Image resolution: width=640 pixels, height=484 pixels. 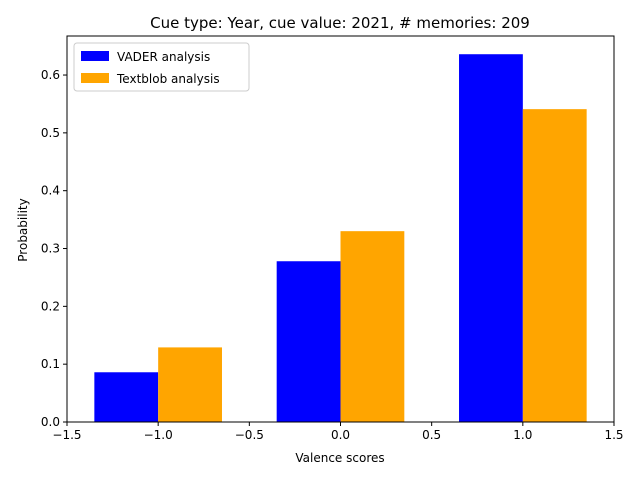 I want to click on x-tick-label: −1.0, so click(x=158, y=435).